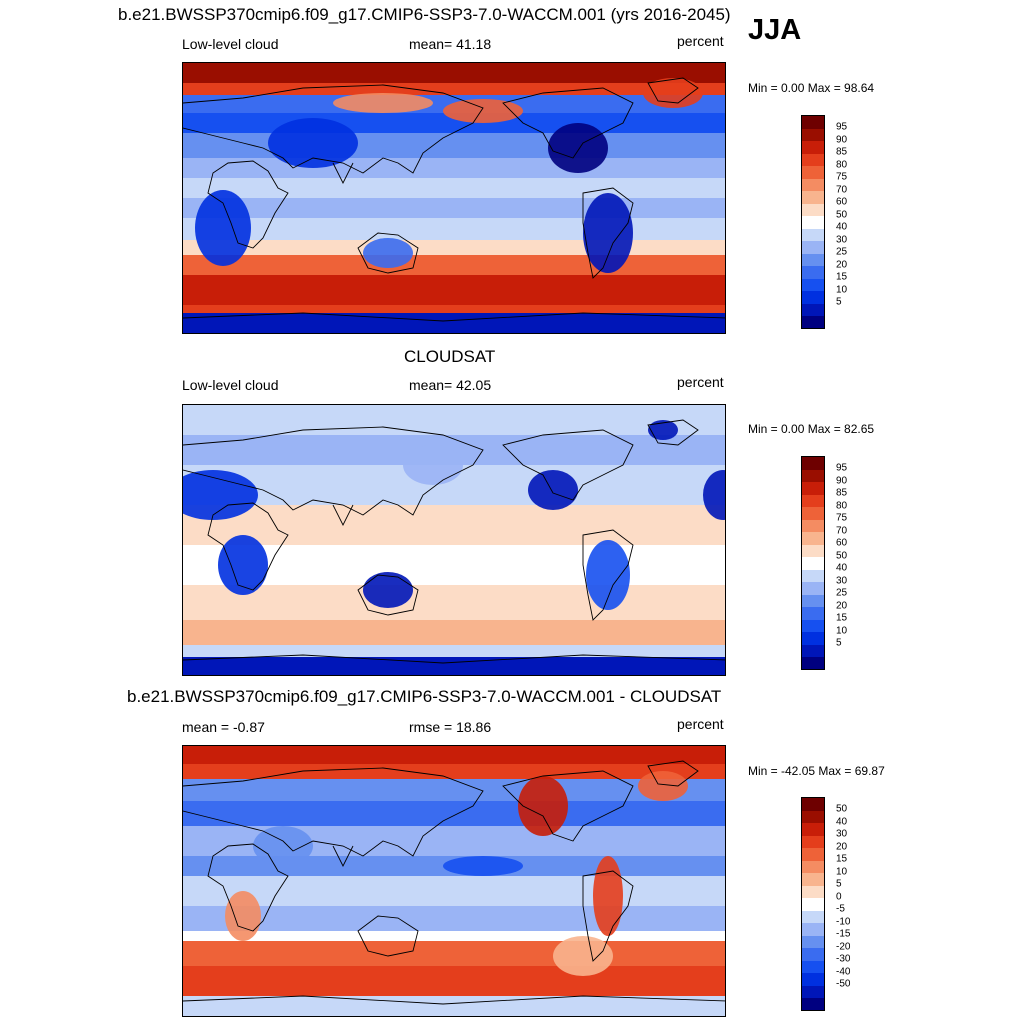  I want to click on panel-1-minmax: Min = 0.00 Max = 98.64, so click(811, 88).